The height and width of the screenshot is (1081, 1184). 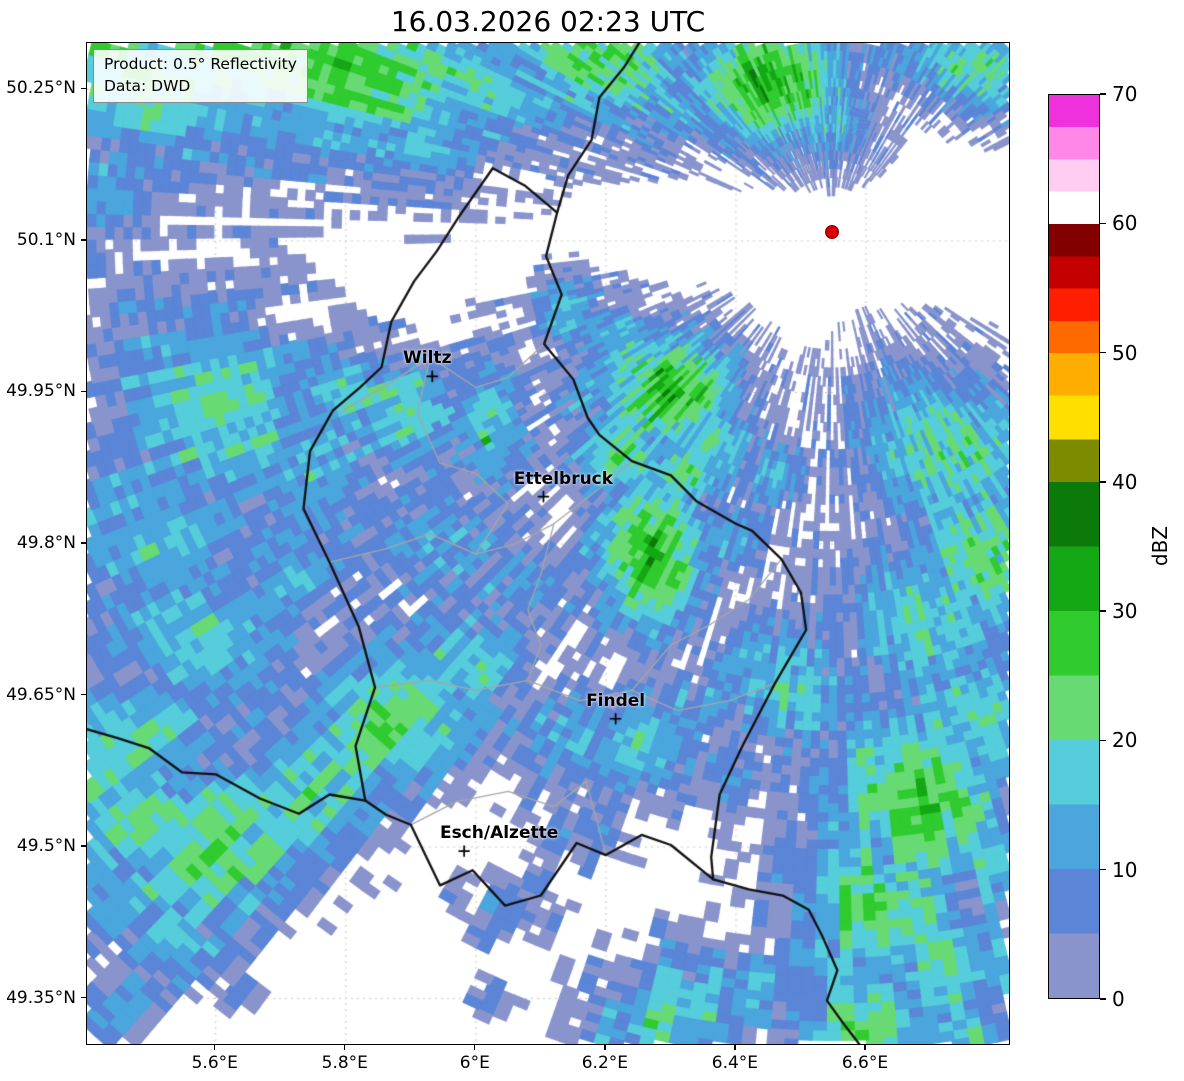 I want to click on radar-site-marker, so click(x=832, y=231).